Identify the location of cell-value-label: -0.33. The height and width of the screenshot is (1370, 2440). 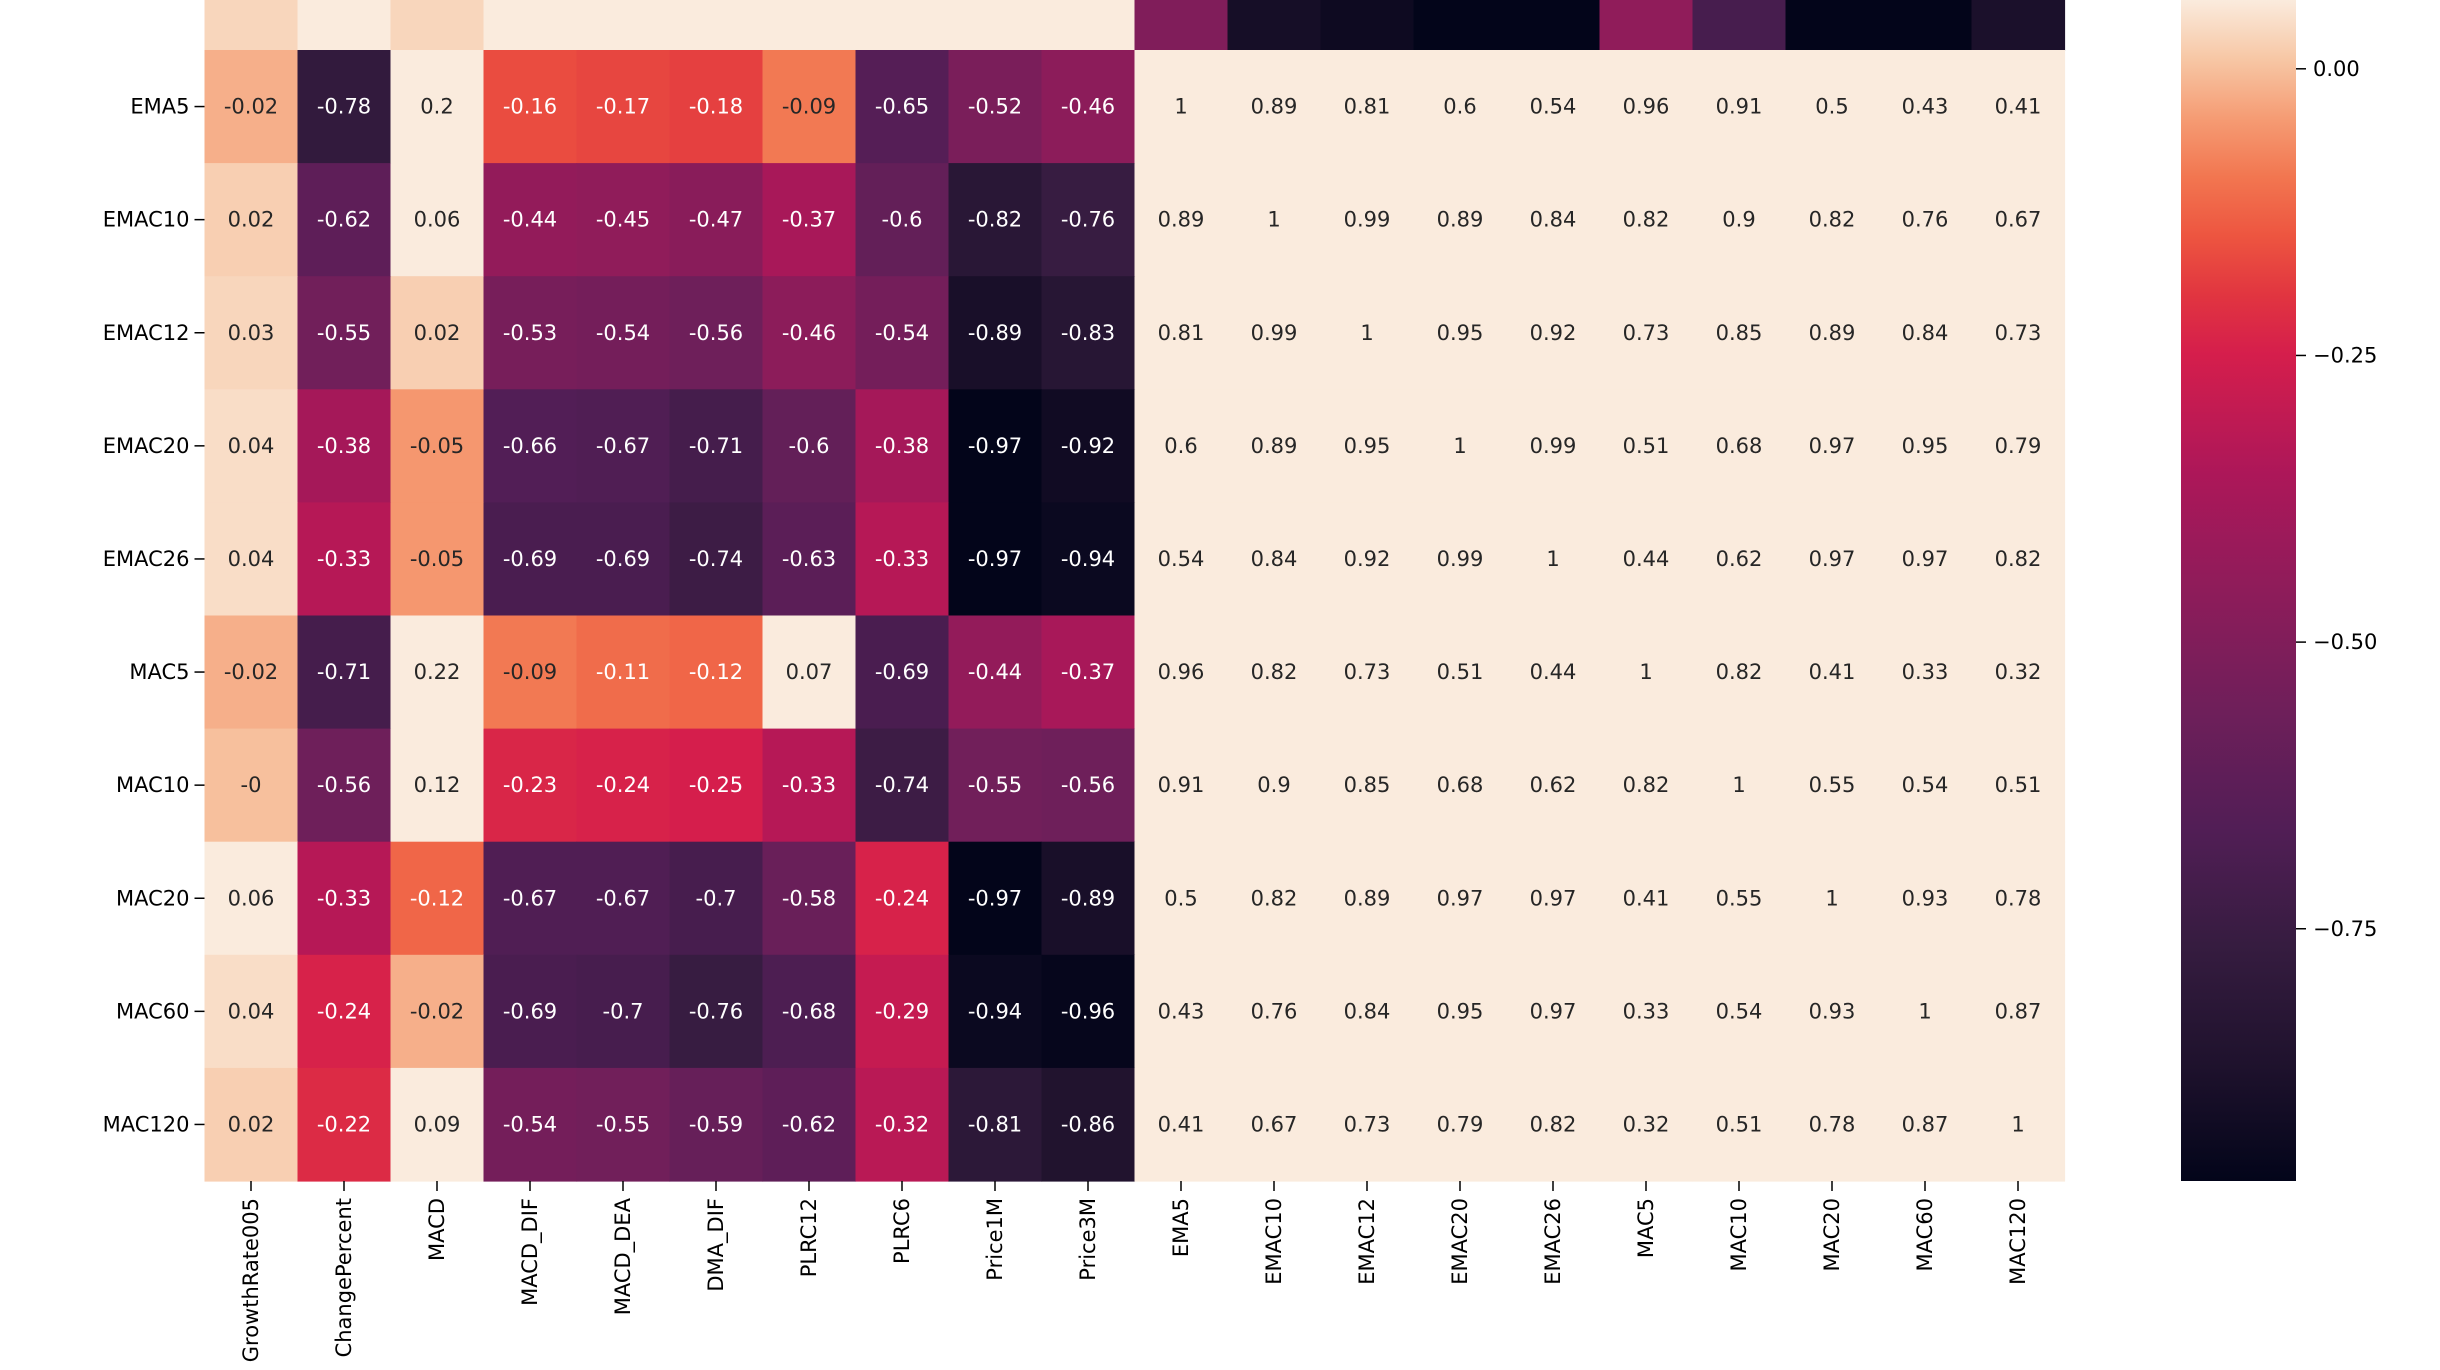
(902, 559).